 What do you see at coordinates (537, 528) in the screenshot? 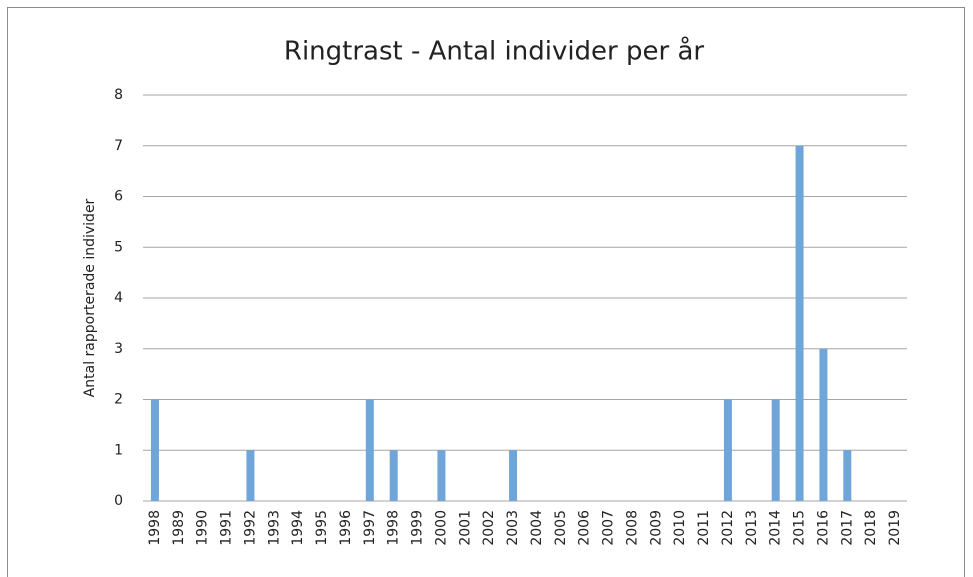
I see `x-tick-label: 2004` at bounding box center [537, 528].